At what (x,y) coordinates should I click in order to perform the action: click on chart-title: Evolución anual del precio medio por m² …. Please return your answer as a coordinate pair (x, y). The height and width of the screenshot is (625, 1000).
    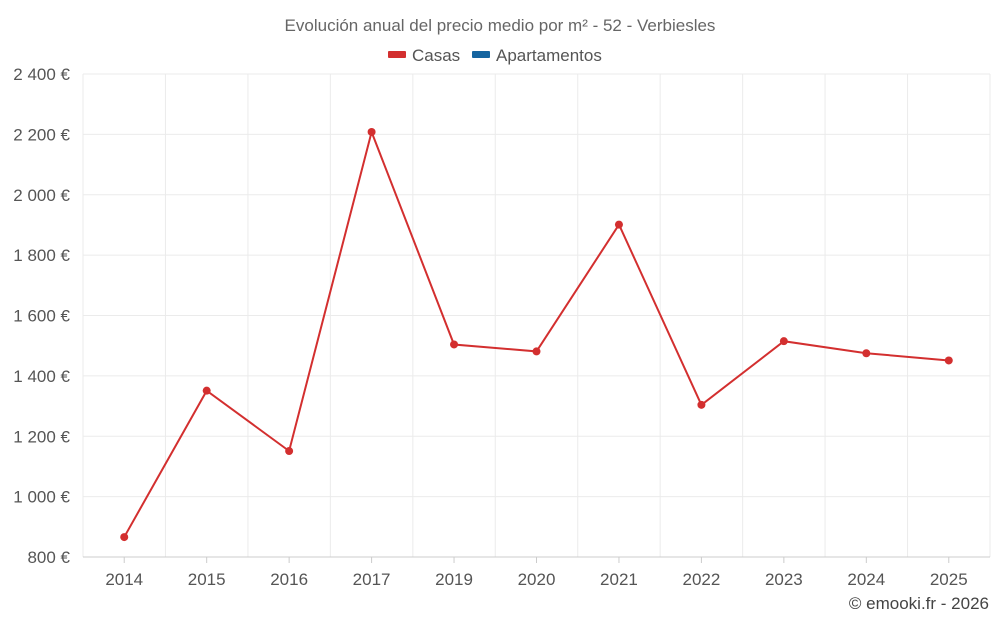
    Looking at the image, I should click on (500, 25).